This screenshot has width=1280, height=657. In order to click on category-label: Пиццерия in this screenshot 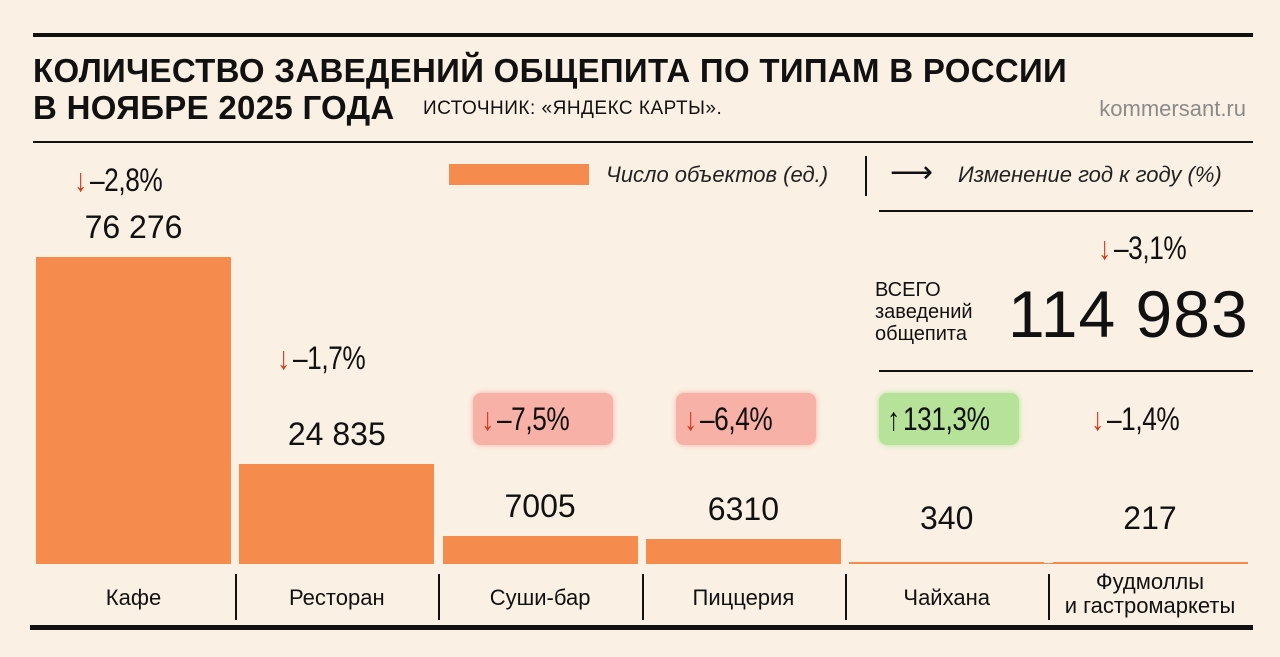, I will do `click(743, 597)`.